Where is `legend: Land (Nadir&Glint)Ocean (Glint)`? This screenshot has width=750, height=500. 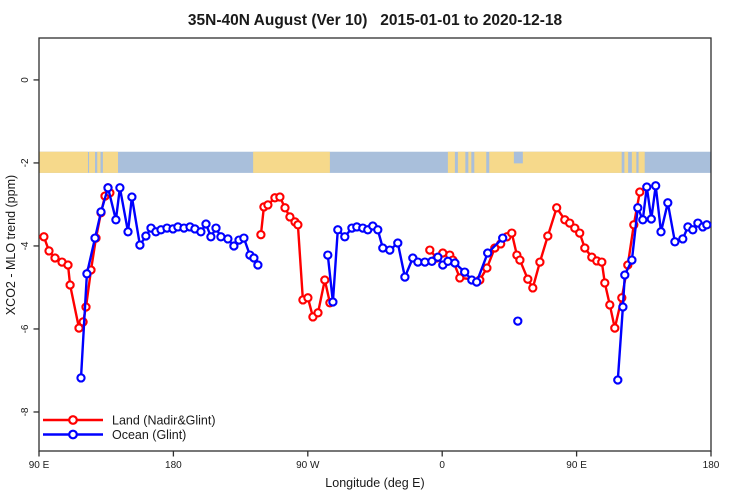
legend: Land (Nadir&Glint)Ocean (Glint) is located at coordinates (129, 428).